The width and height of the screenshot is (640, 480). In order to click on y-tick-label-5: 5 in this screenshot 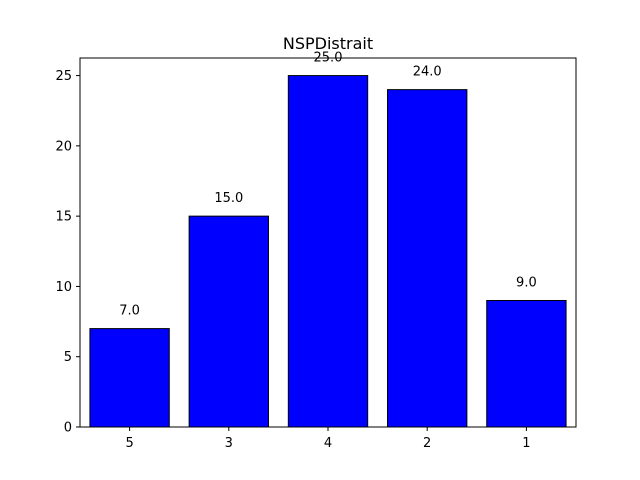, I will do `click(68, 357)`.